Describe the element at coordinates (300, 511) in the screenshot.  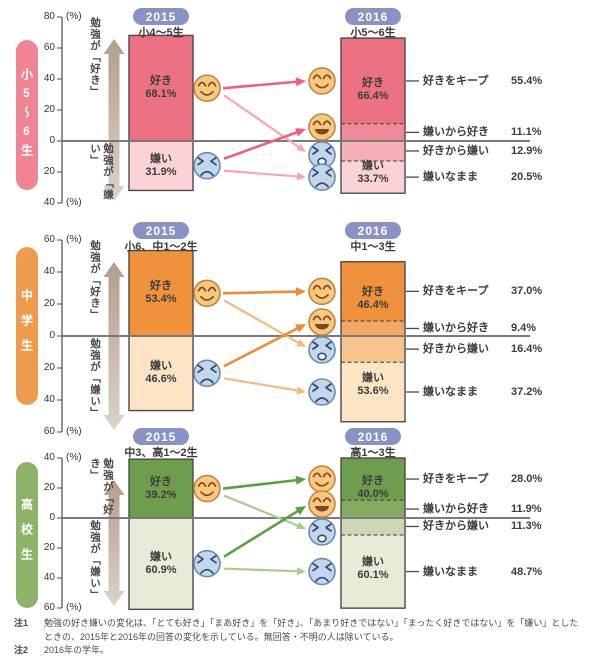
I see `dislike-to-like-arrow-head` at that location.